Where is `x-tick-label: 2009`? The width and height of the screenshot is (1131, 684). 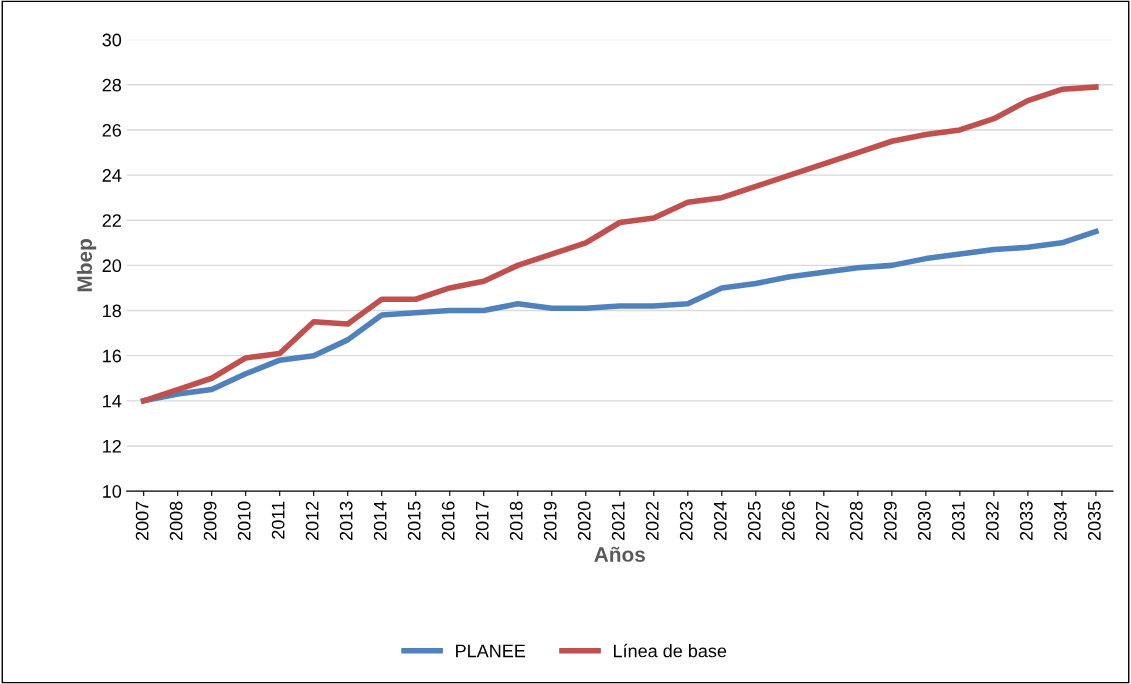 x-tick-label: 2009 is located at coordinates (210, 521).